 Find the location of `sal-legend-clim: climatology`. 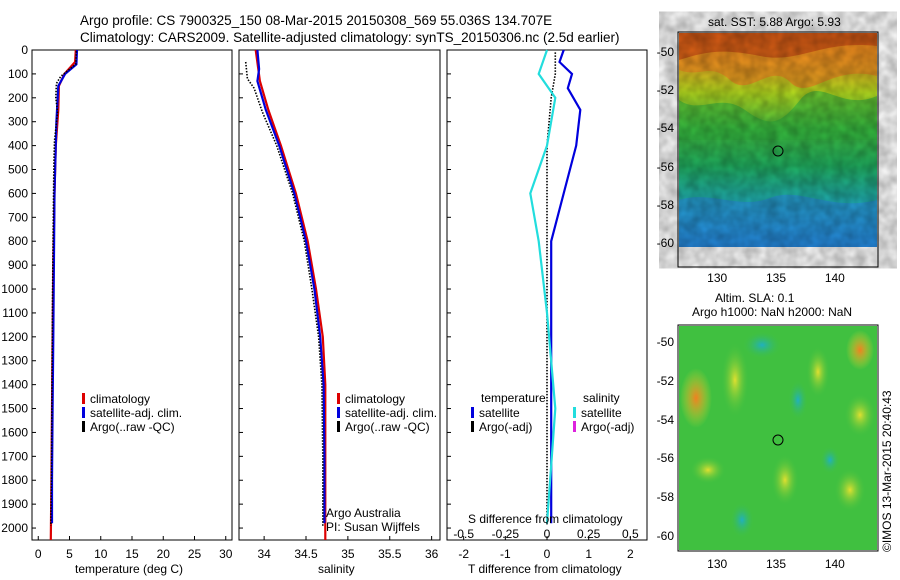

sal-legend-clim: climatology is located at coordinates (371, 399).